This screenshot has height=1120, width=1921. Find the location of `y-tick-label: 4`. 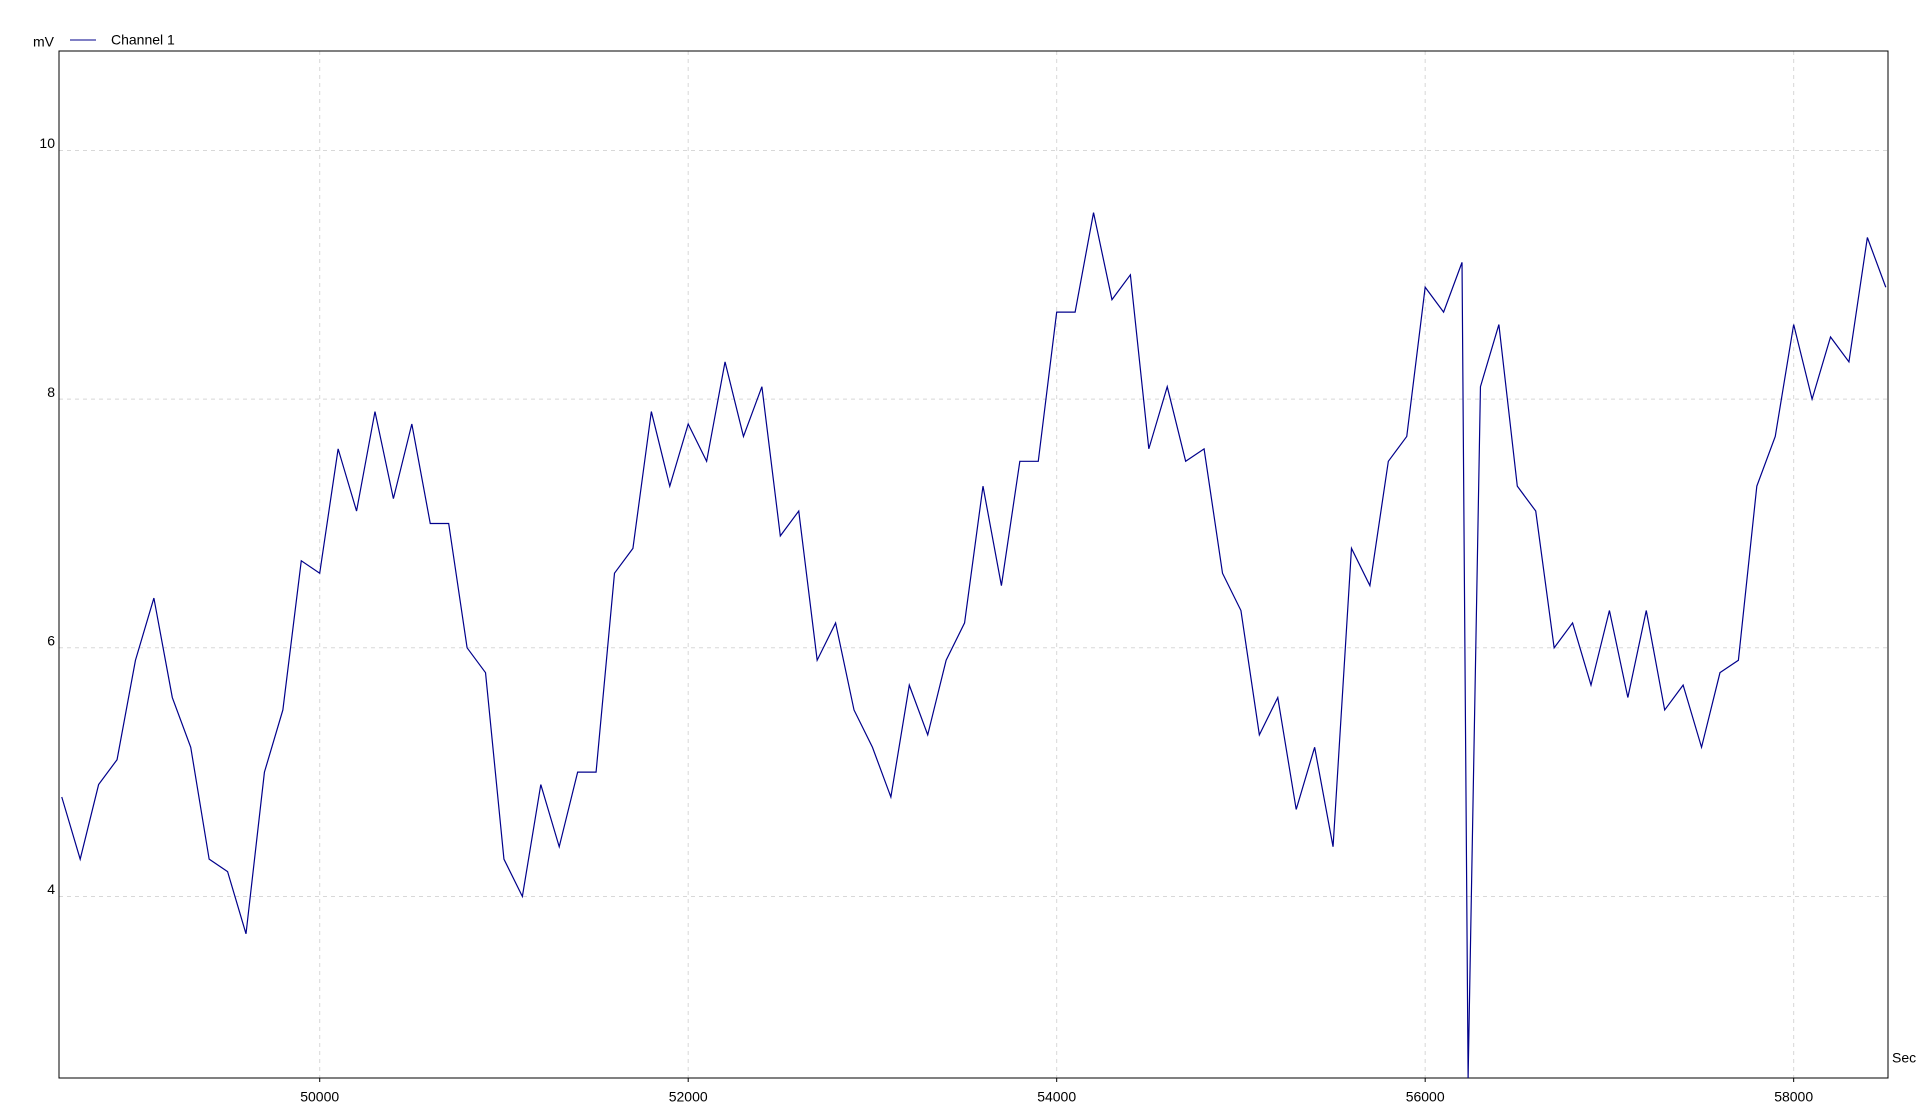

y-tick-label: 4 is located at coordinates (51, 889).